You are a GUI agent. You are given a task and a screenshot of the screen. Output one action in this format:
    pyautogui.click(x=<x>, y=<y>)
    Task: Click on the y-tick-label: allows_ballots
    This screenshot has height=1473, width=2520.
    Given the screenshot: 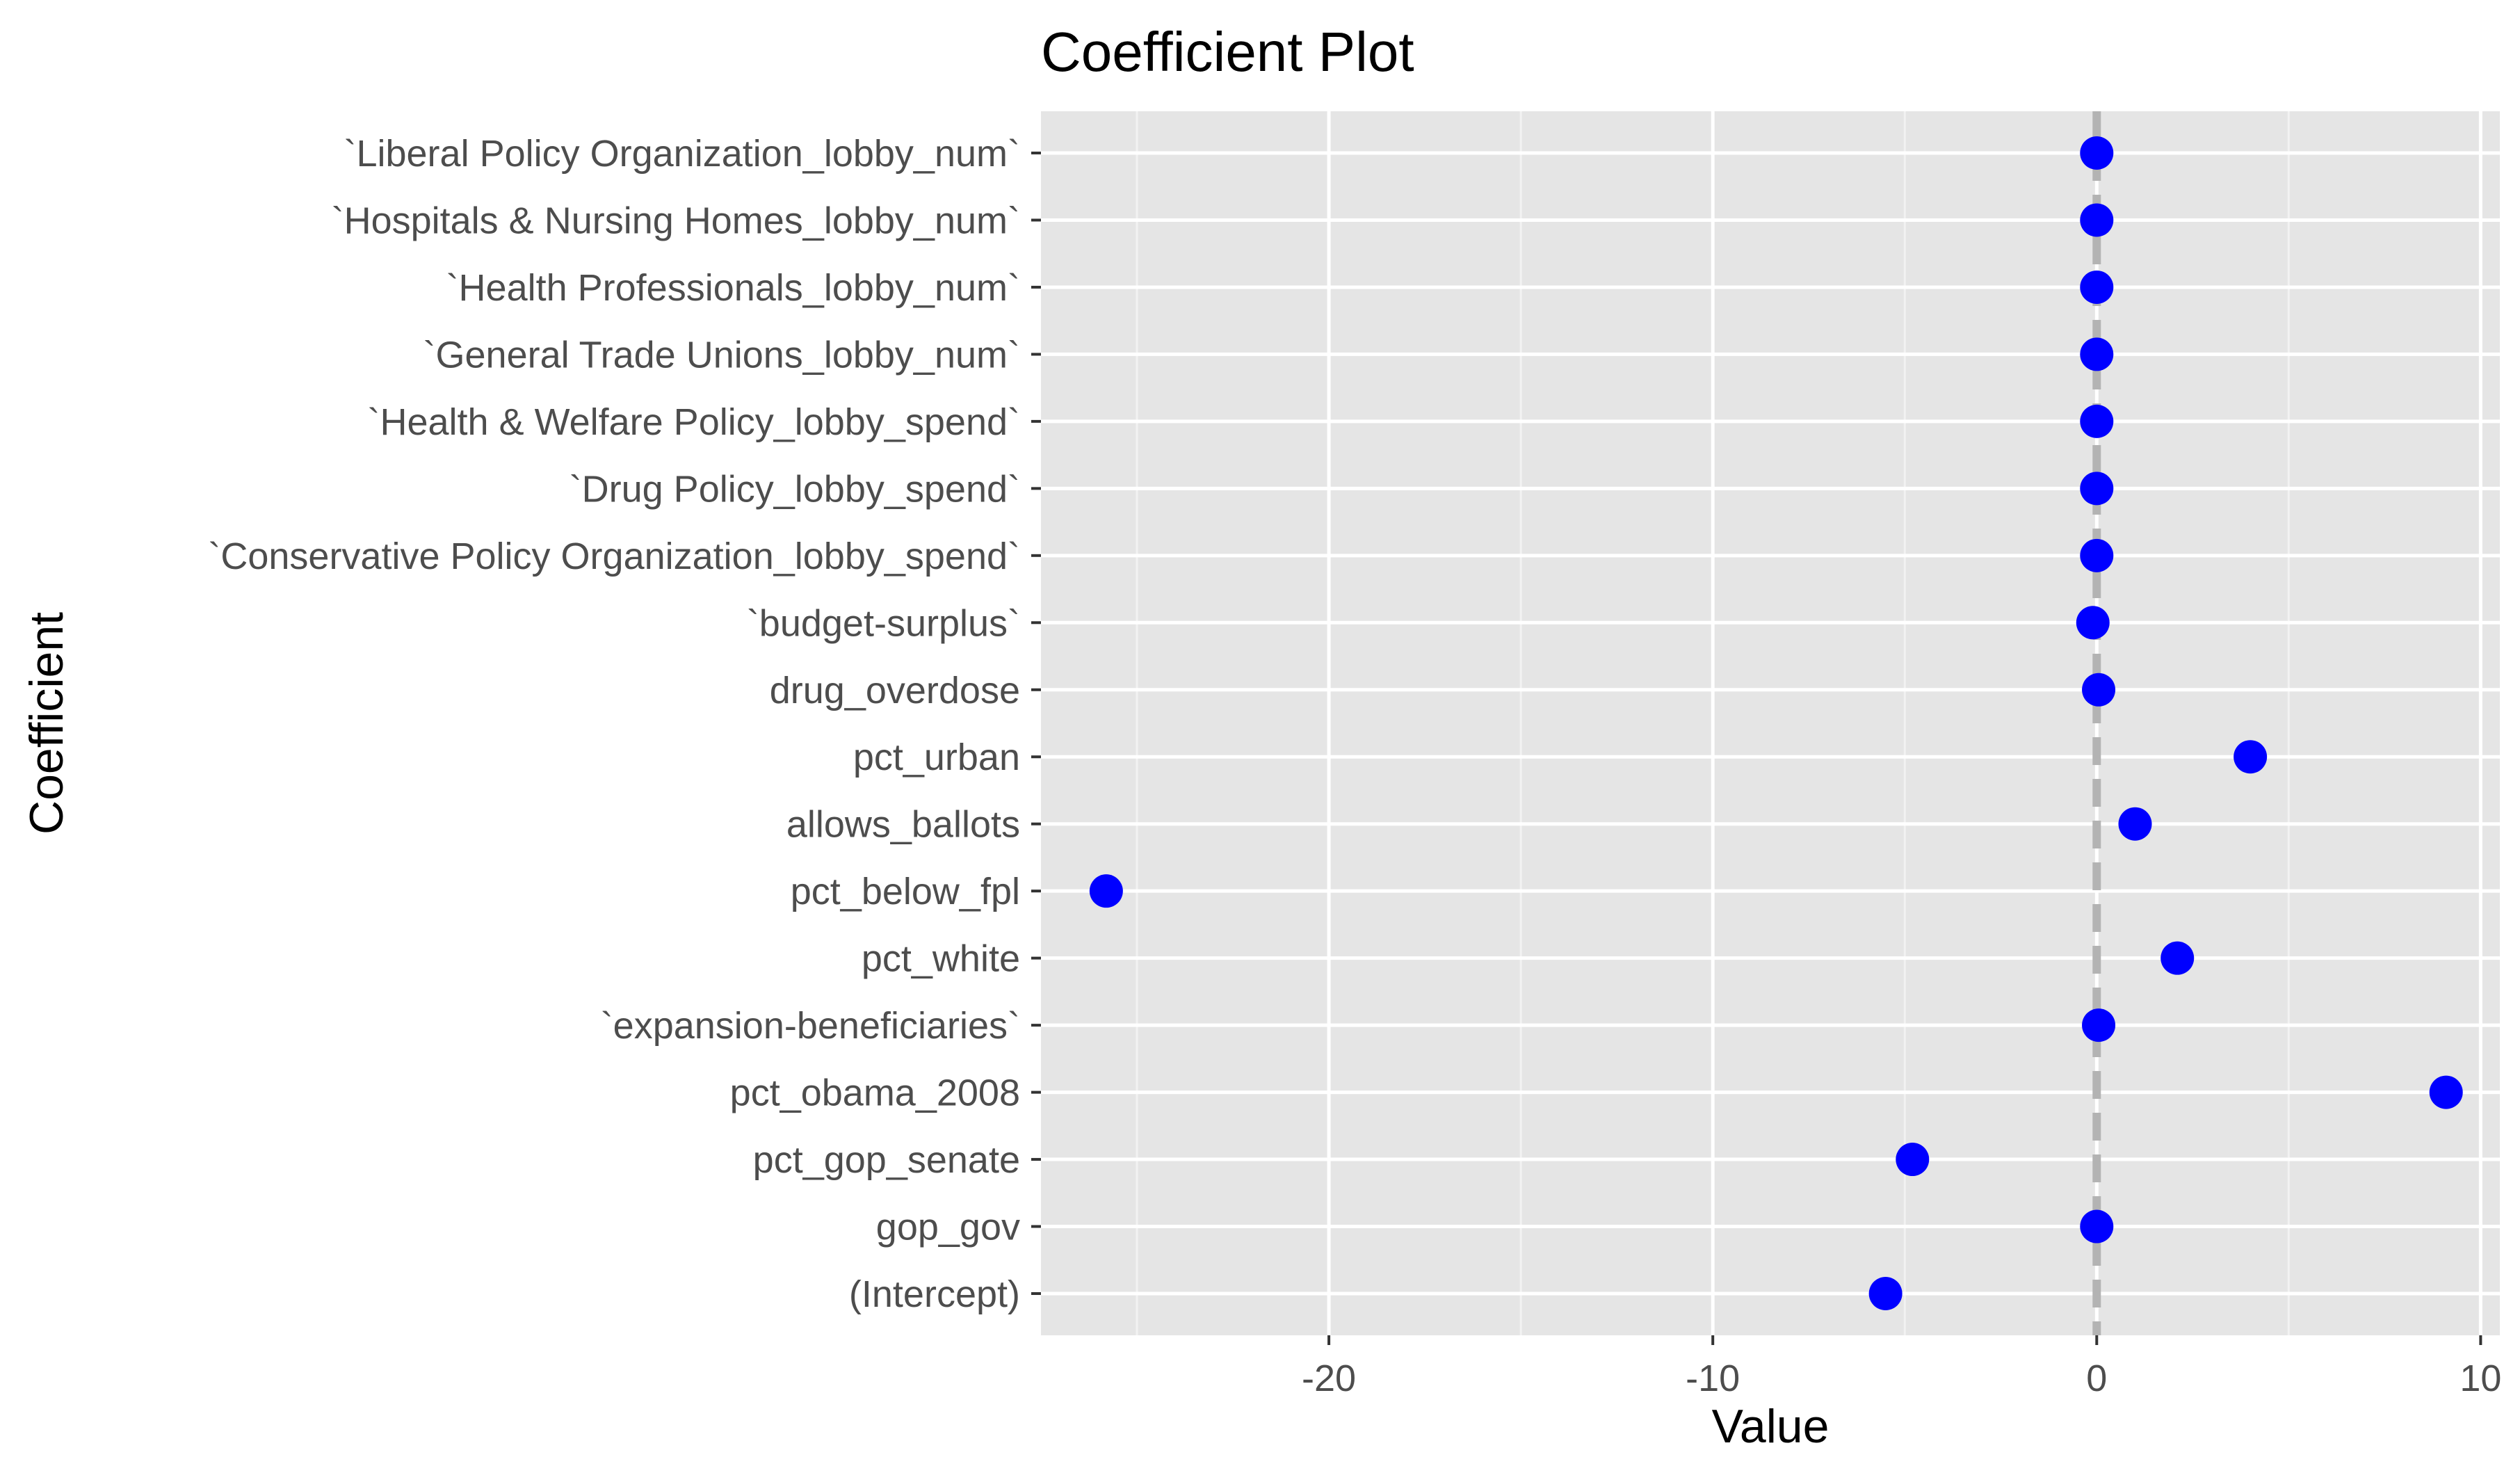 What is the action you would take?
    pyautogui.click(x=903, y=825)
    